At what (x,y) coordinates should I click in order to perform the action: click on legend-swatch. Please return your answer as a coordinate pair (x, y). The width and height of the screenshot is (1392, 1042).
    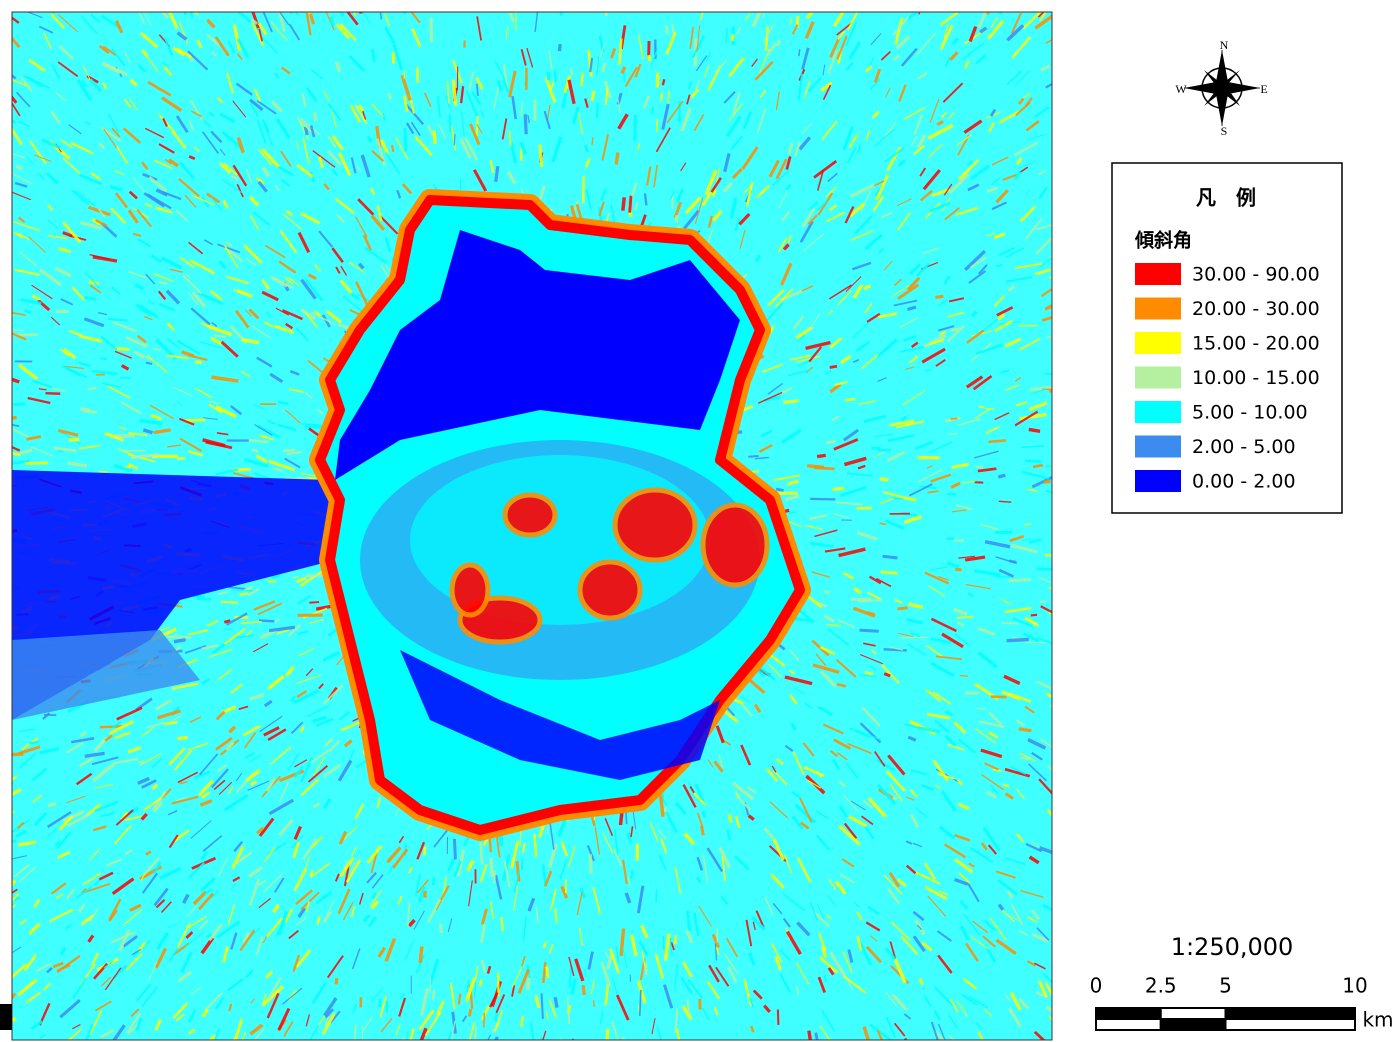
    Looking at the image, I should click on (1158, 446).